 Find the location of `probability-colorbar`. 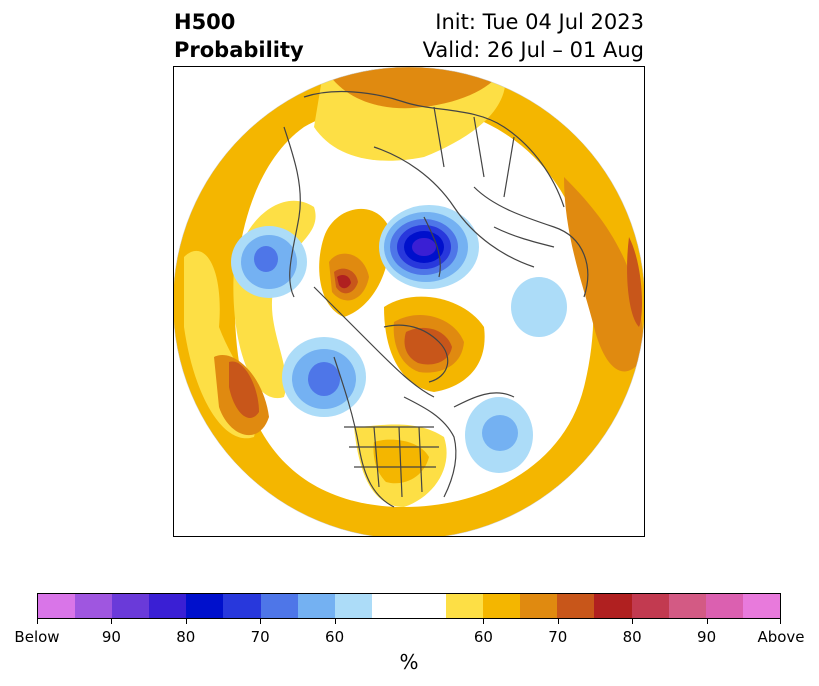

probability-colorbar is located at coordinates (409, 606).